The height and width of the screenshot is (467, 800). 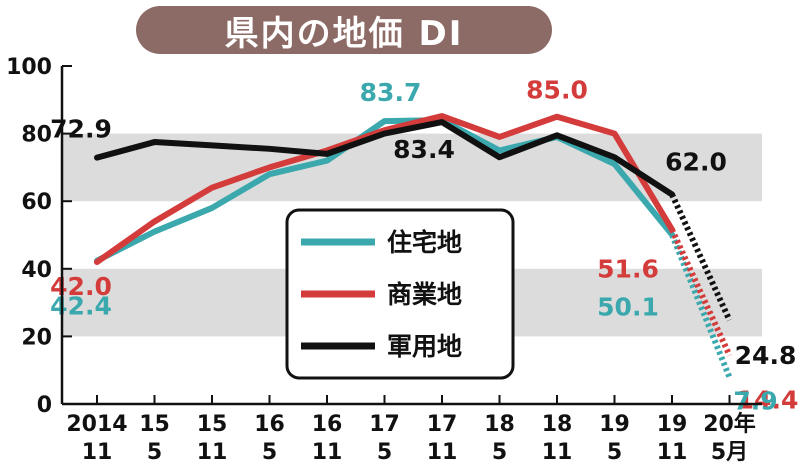 I want to click on data-label: 83.4, so click(x=424, y=149).